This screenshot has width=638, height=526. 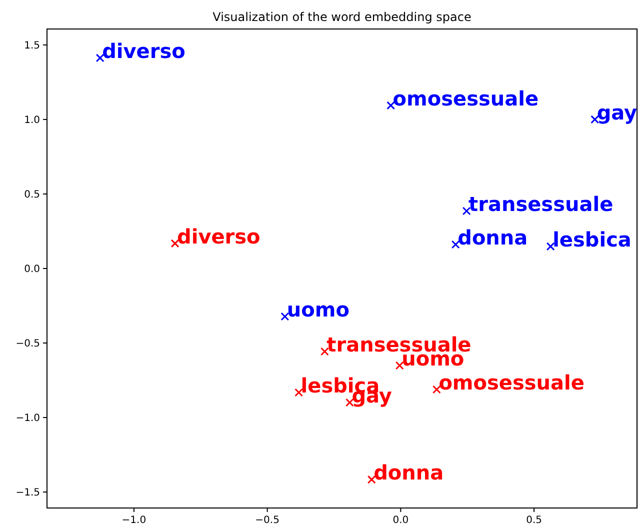 What do you see at coordinates (400, 520) in the screenshot?
I see `x-tick-label: 0.0` at bounding box center [400, 520].